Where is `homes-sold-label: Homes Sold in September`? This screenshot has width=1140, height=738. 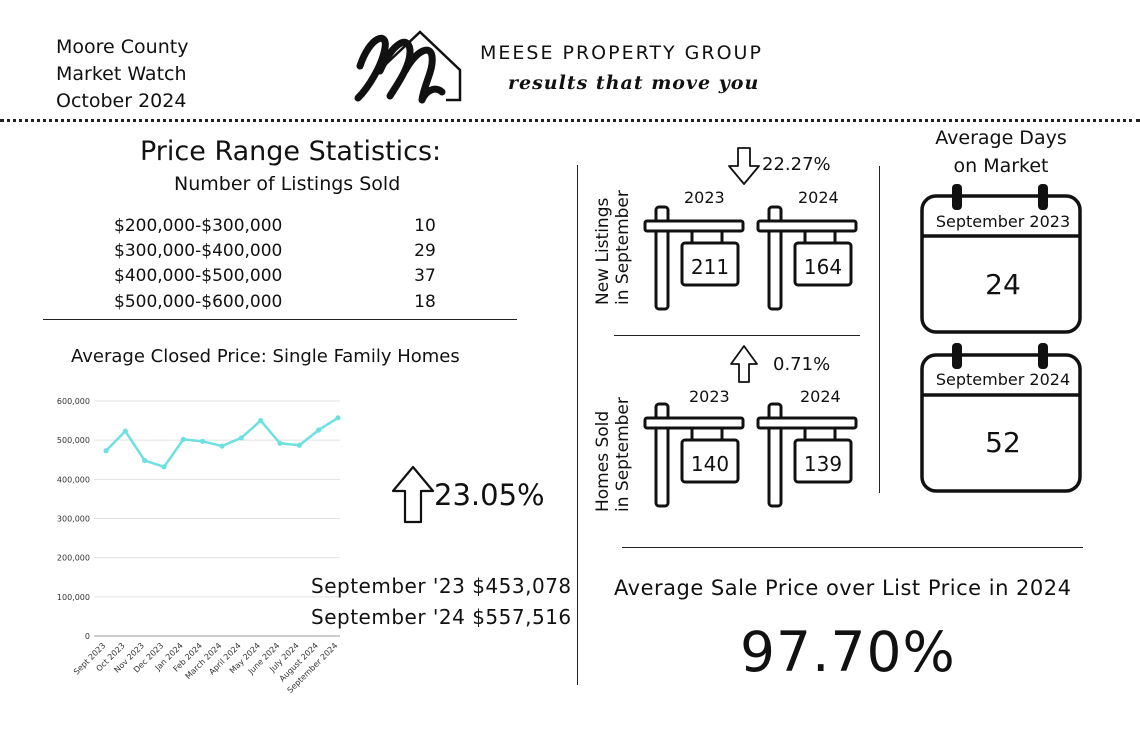
homes-sold-label: Homes Sold in September is located at coordinates (613, 454).